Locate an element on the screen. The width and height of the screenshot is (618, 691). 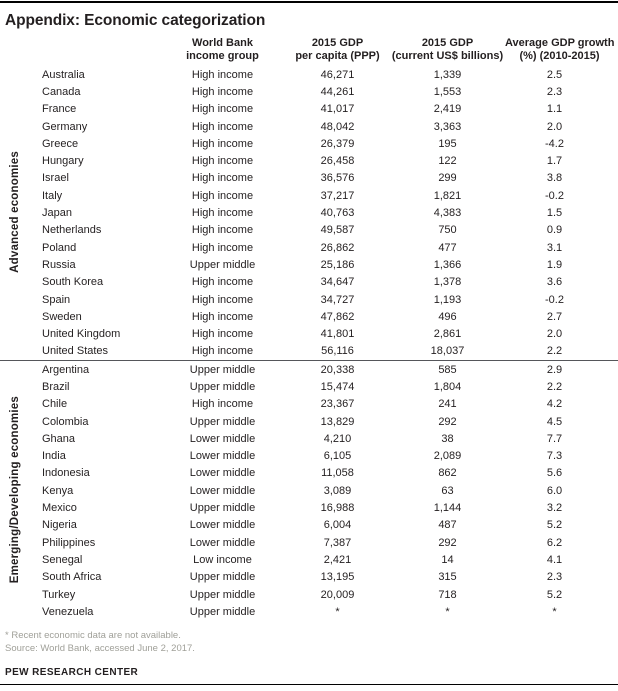
cell-gdp-per-capita: 34,727 is located at coordinates (337, 299).